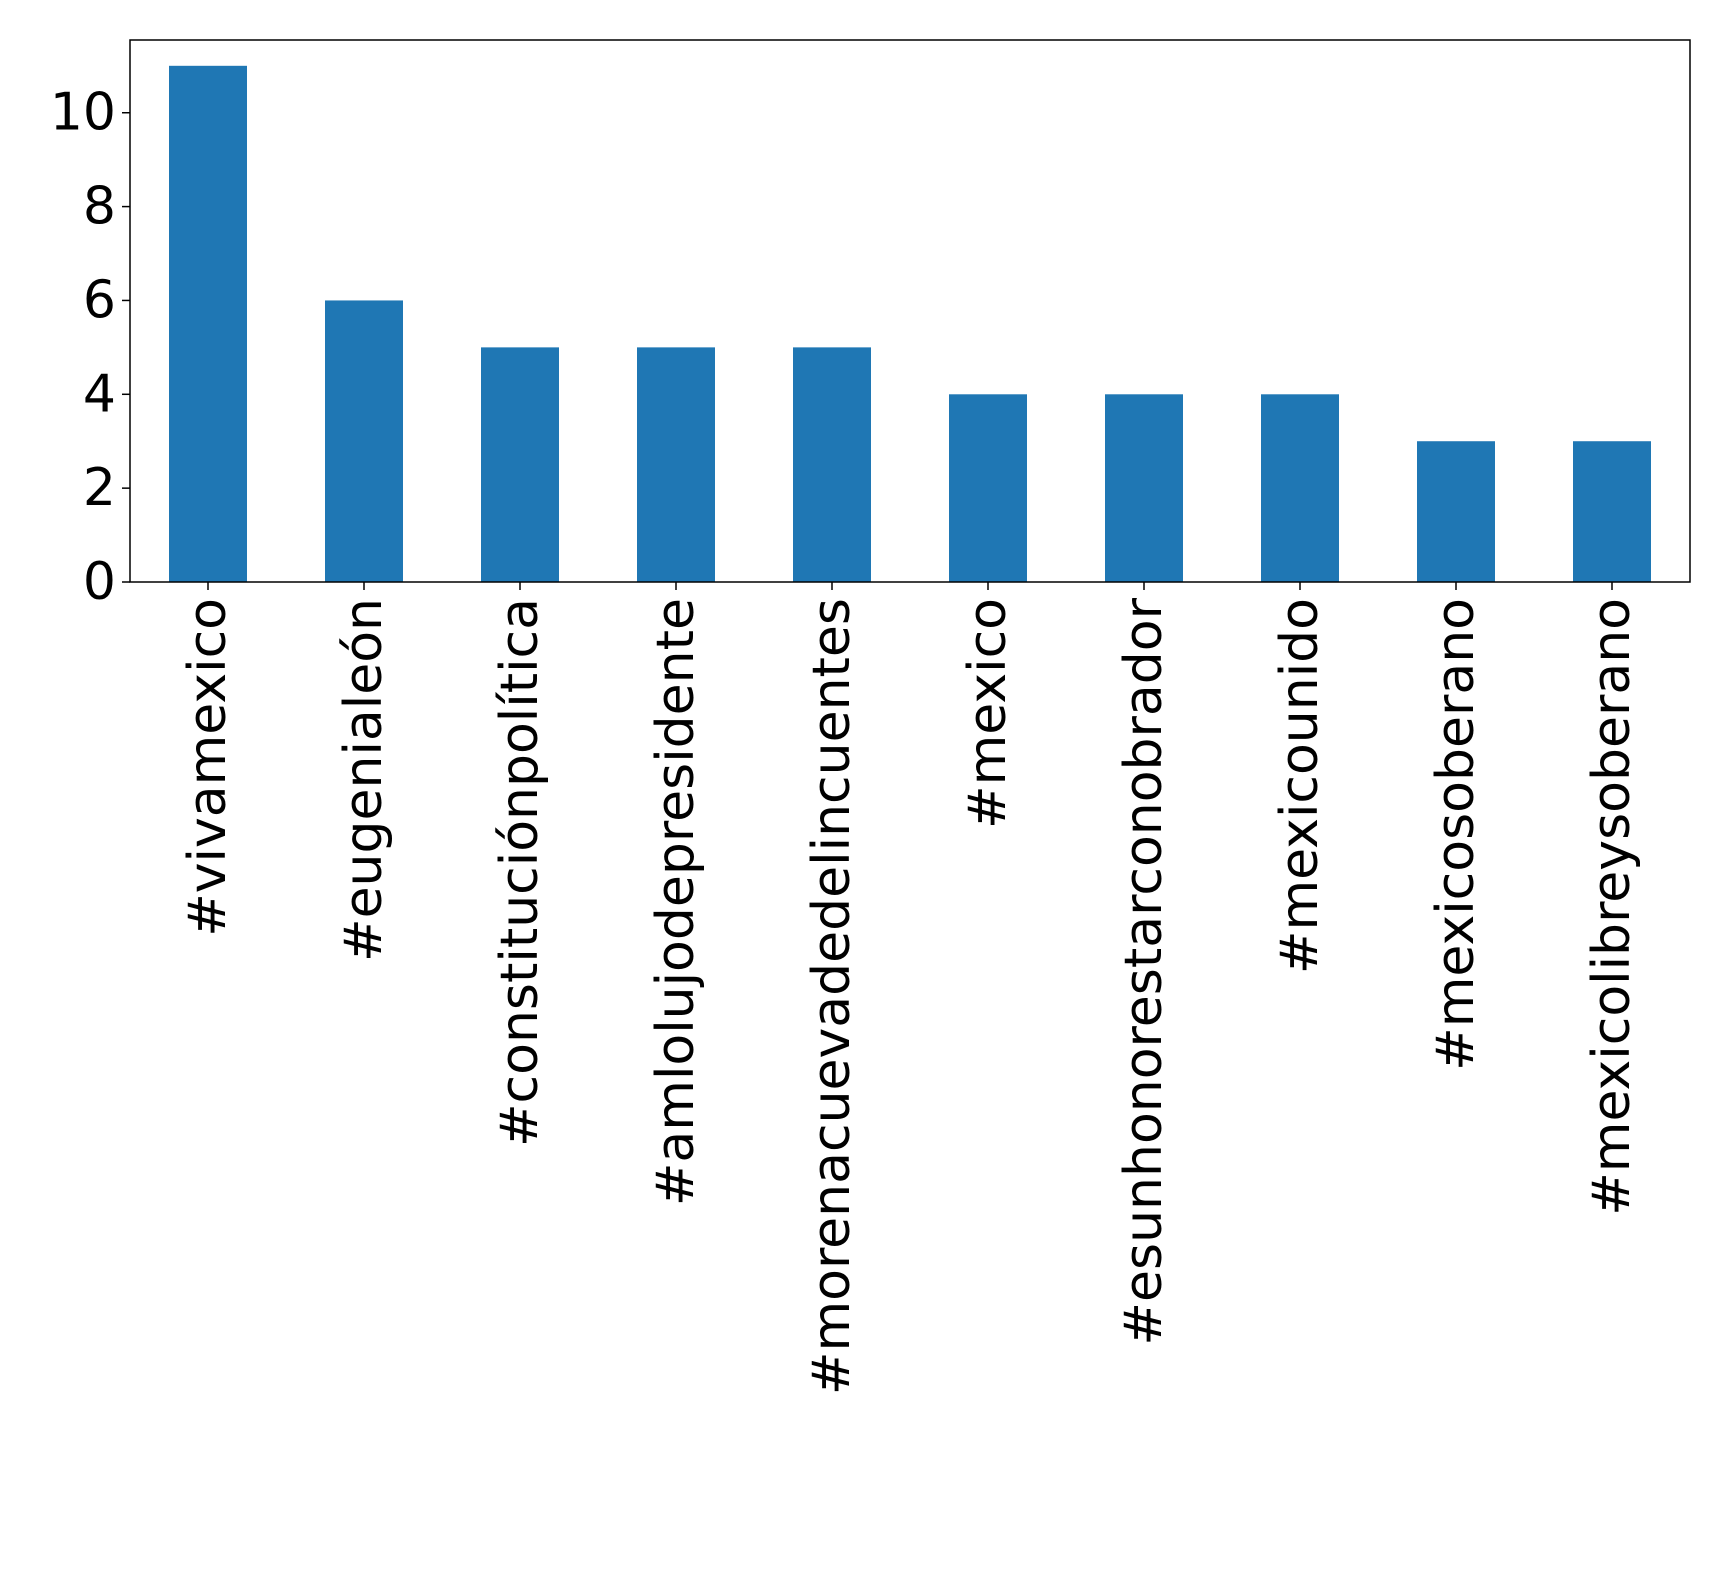 Image resolution: width=1719 pixels, height=1586 pixels. What do you see at coordinates (1300, 786) in the screenshot?
I see `x-tick-label: #mexicounido` at bounding box center [1300, 786].